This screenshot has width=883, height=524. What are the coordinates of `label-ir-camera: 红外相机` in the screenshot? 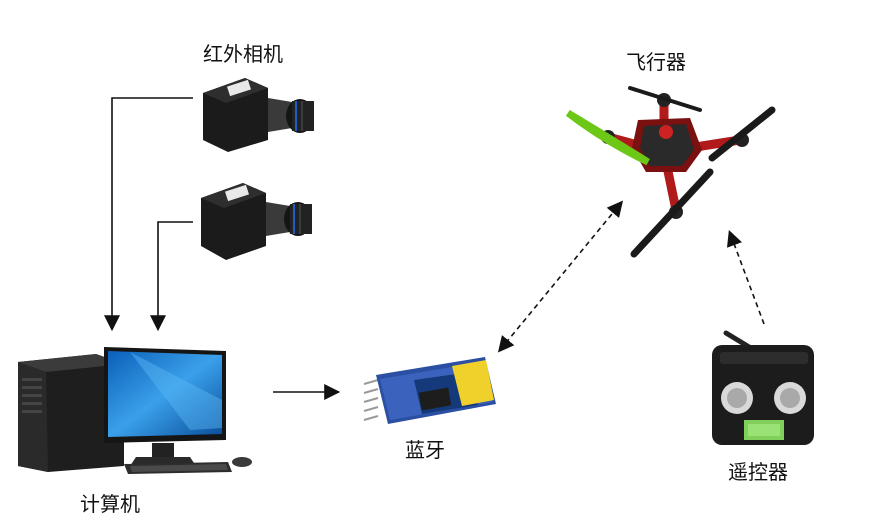 It's located at (243, 54).